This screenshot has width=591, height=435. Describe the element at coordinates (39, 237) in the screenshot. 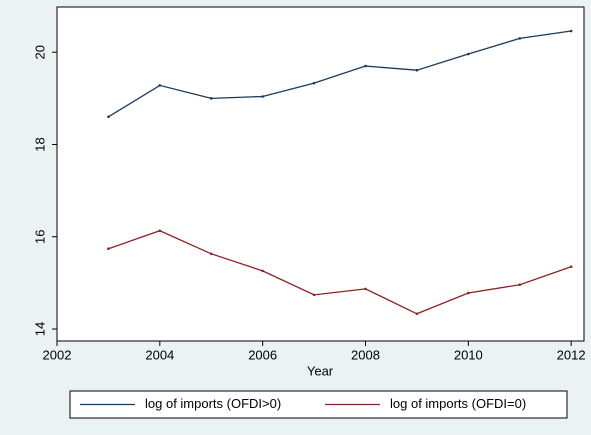

I see `y-tick-label: 16` at that location.